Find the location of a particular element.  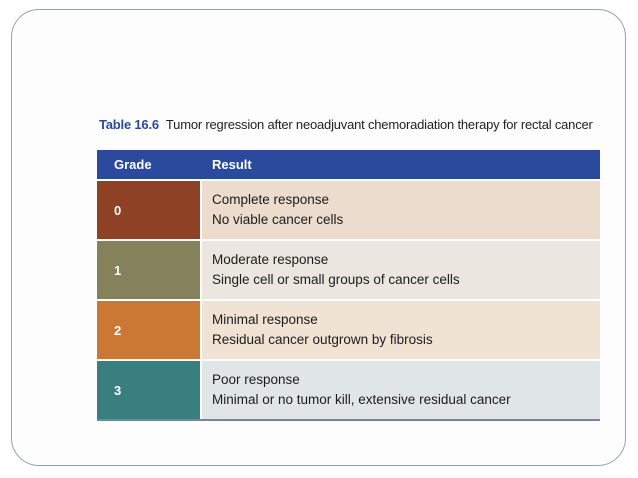

result-line1: Poor response is located at coordinates (256, 379).